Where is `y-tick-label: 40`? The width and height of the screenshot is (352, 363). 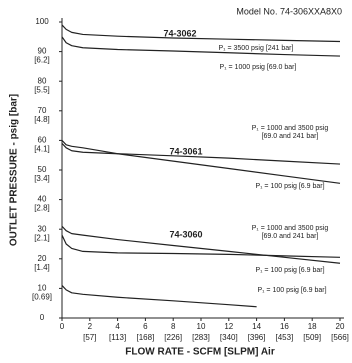 y-tick-label: 40 is located at coordinates (42, 199).